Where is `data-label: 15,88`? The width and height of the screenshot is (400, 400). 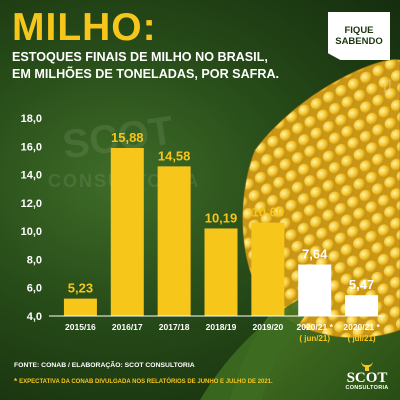
data-label: 15,88 is located at coordinates (127, 137).